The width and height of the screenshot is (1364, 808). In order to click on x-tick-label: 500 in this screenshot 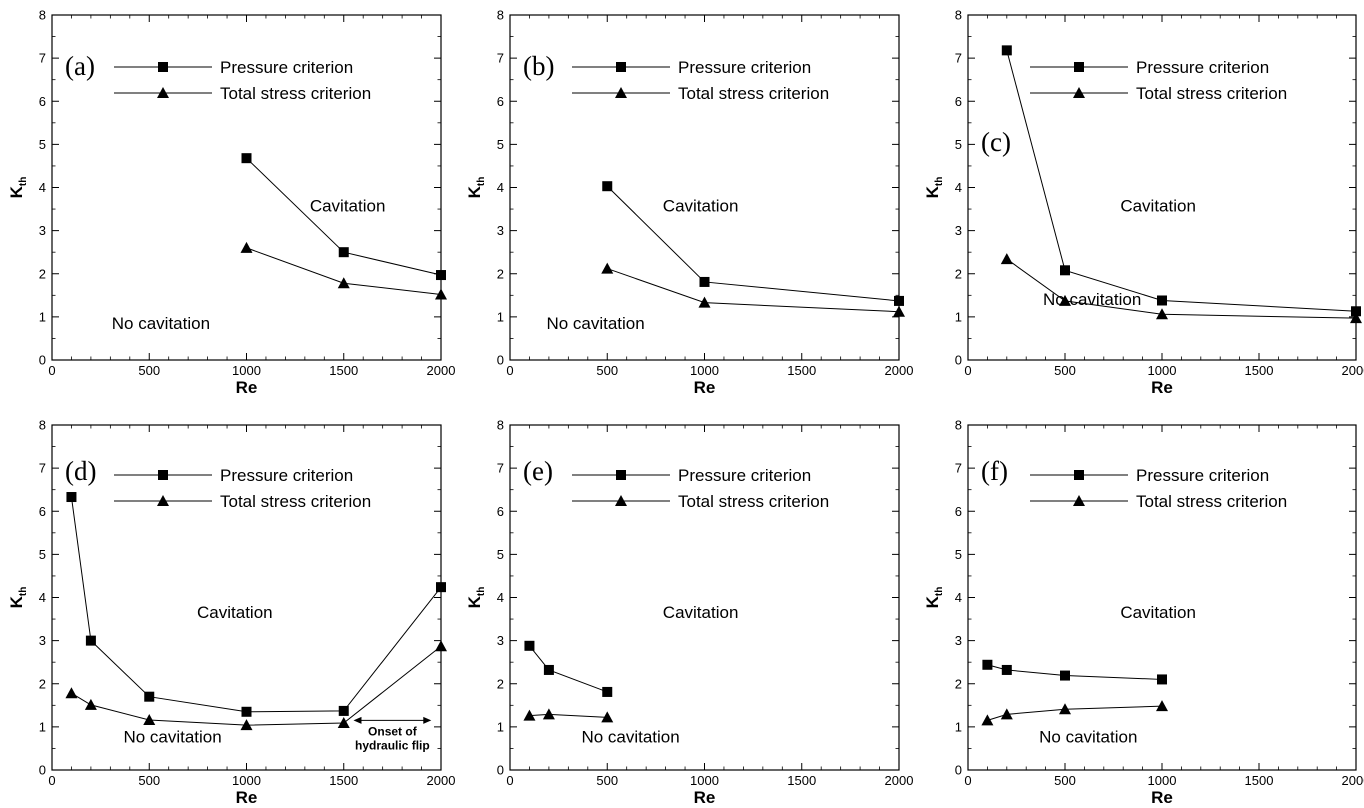, I will do `click(1065, 780)`.